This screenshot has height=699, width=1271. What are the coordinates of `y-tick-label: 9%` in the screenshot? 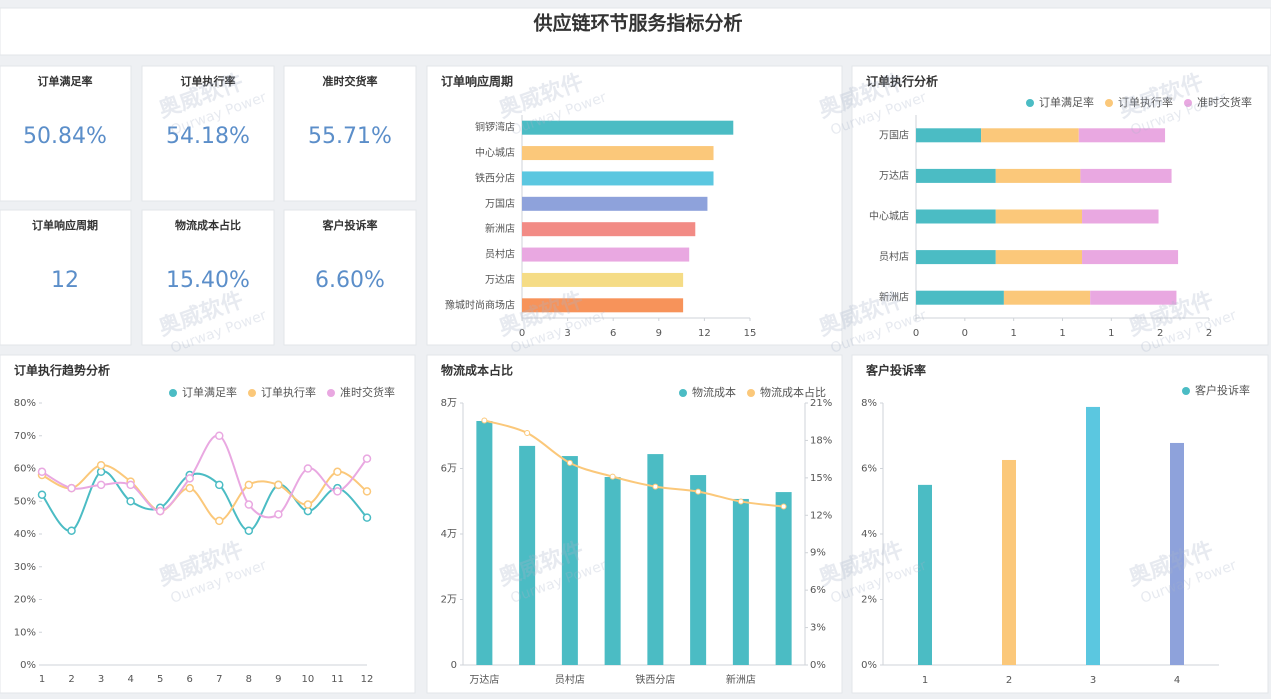 It's located at (818, 553).